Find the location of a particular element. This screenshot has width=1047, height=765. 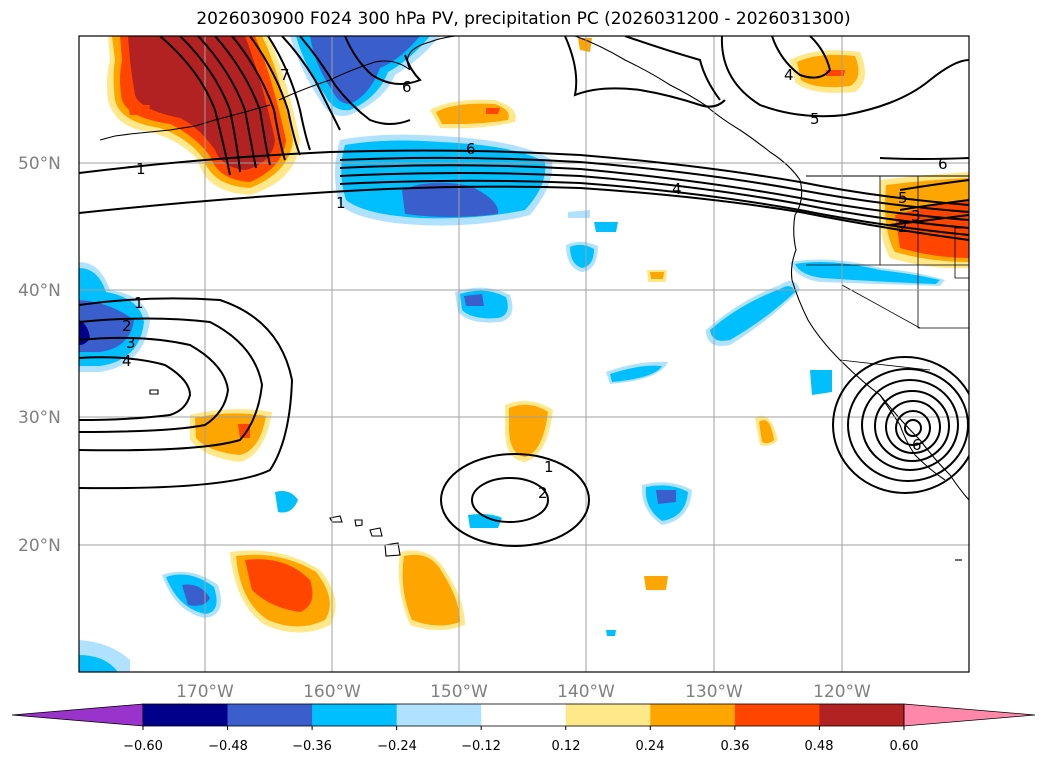

colorbar-tick-label: 0.24 is located at coordinates (650, 746).